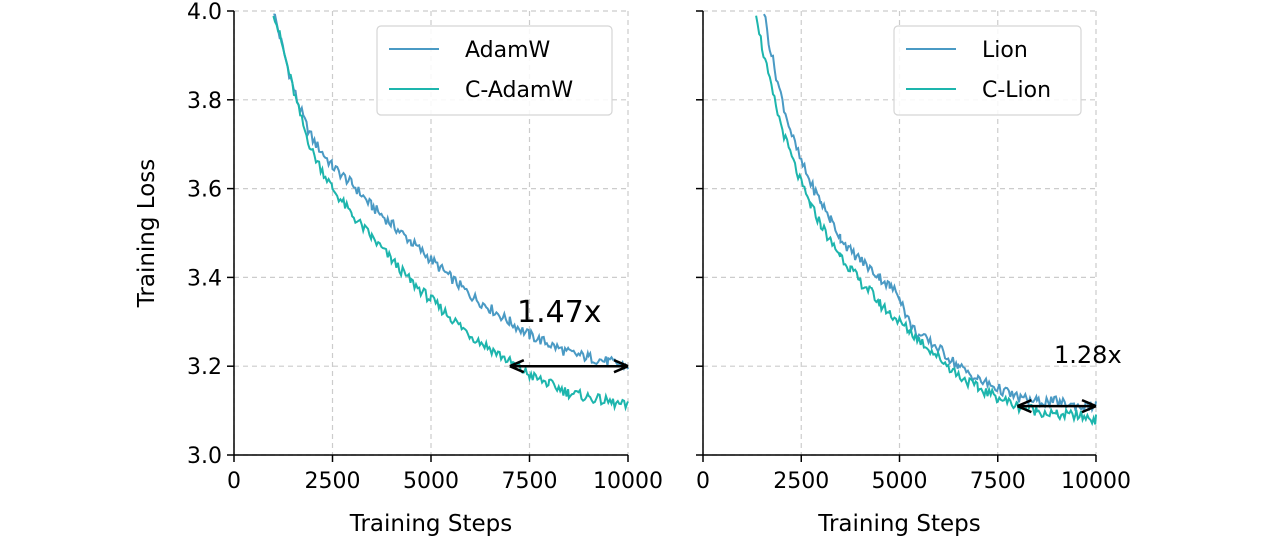 The width and height of the screenshot is (1280, 544). What do you see at coordinates (204, 101) in the screenshot?
I see `y-tick-label: 3.8` at bounding box center [204, 101].